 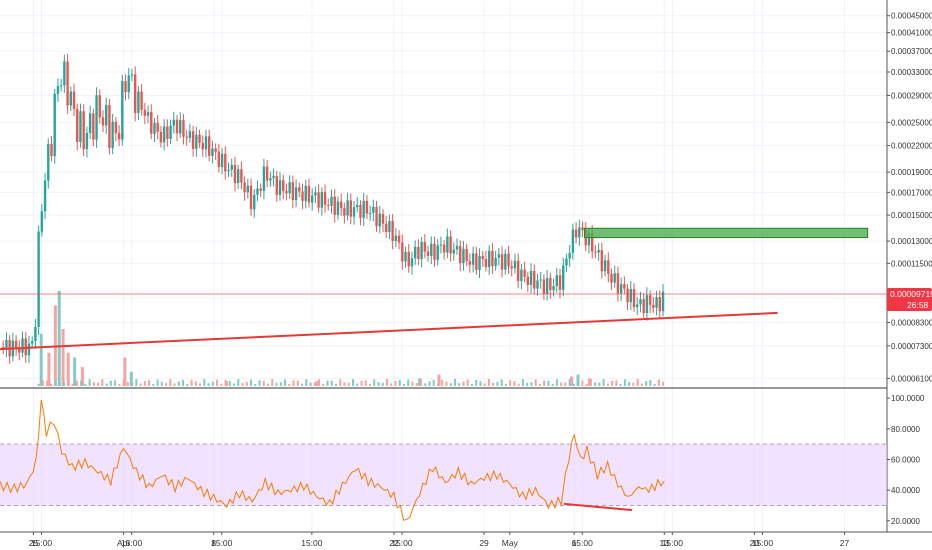 I want to click on time-tick-label: Apr, so click(x=123, y=543).